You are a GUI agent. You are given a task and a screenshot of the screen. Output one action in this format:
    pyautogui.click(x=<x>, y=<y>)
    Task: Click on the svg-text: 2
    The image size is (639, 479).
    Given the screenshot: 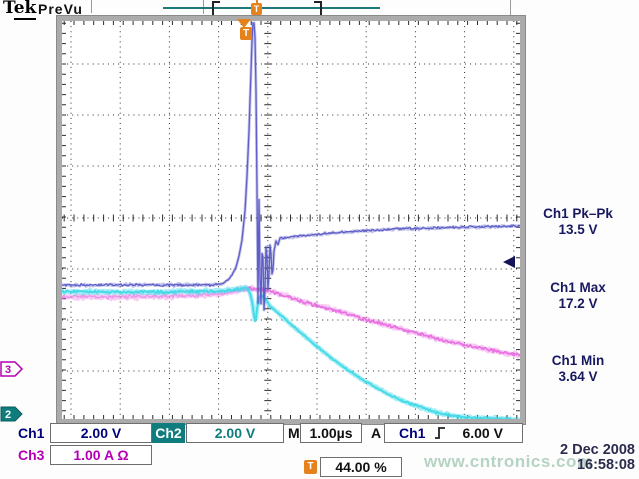 What is the action you would take?
    pyautogui.click(x=8, y=415)
    